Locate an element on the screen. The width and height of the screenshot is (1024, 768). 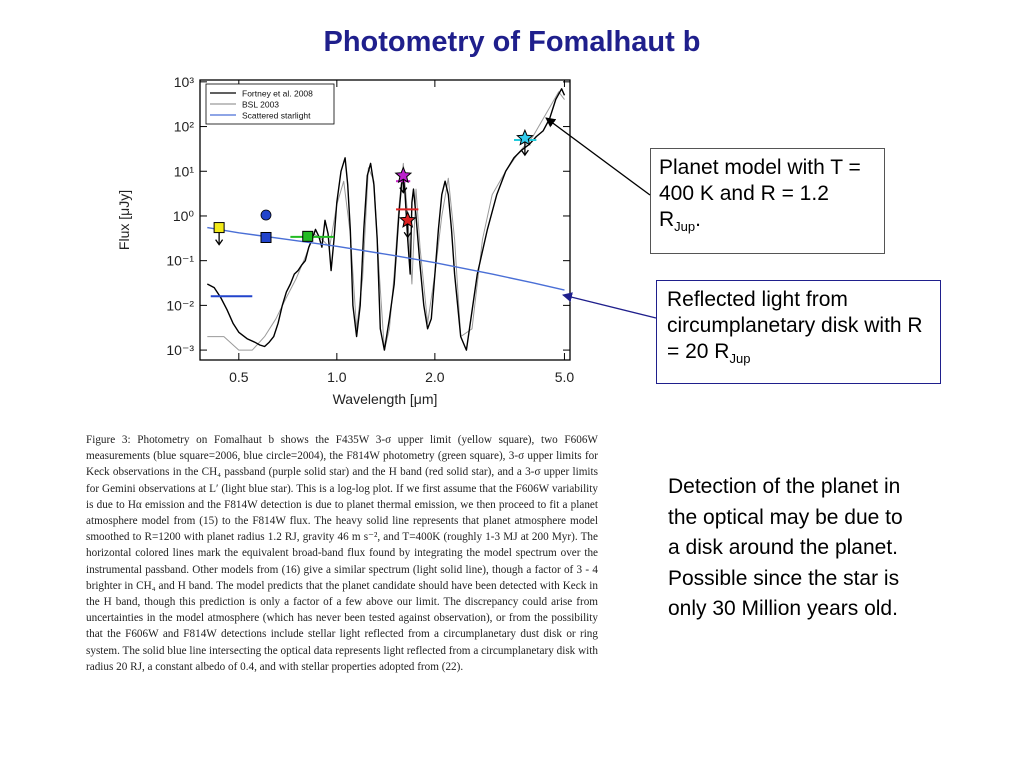
callout-planet-model-tail: . is located at coordinates (698, 219).